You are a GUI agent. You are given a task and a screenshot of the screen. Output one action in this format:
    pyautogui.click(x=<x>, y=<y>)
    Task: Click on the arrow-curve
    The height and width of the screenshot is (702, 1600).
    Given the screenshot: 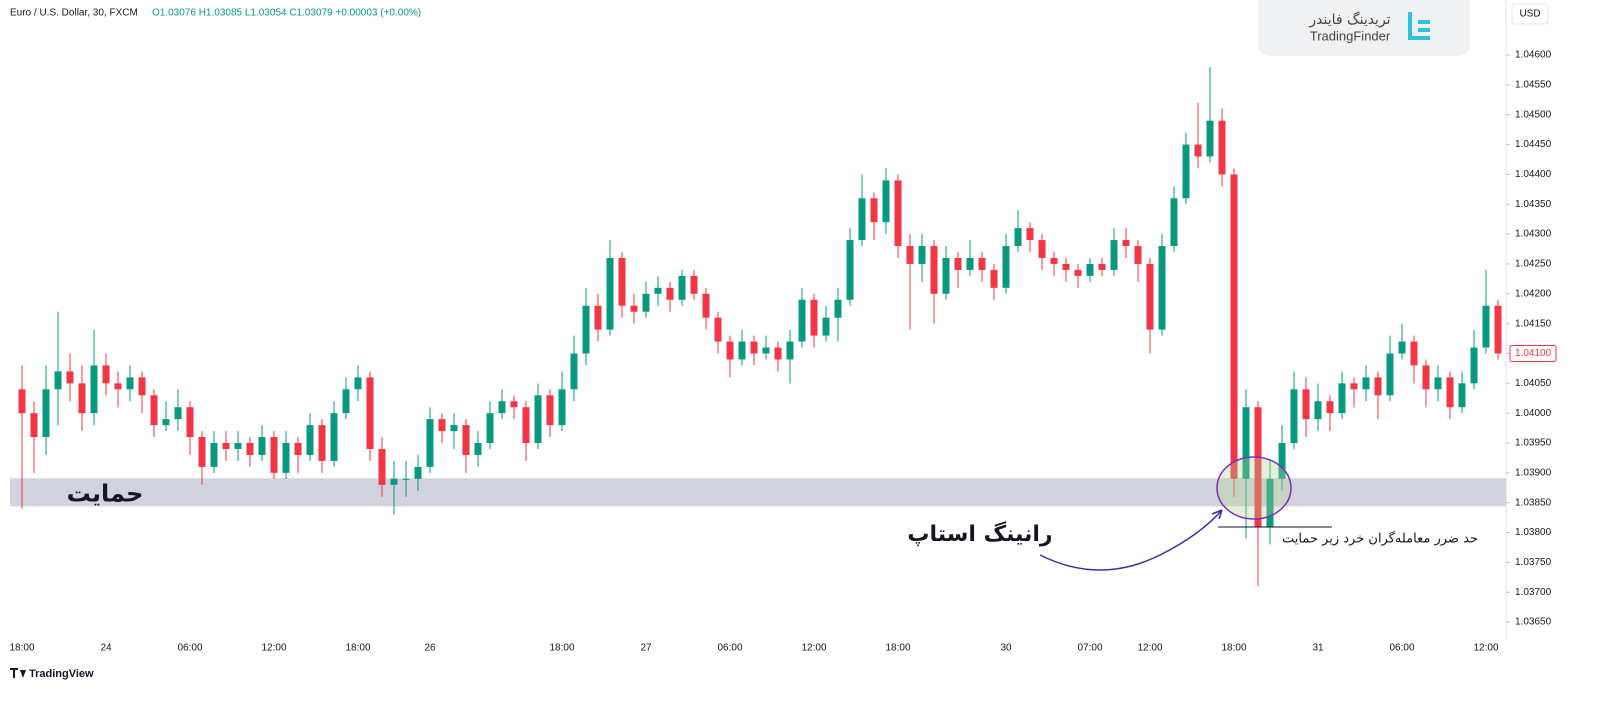 What is the action you would take?
    pyautogui.click(x=1131, y=540)
    